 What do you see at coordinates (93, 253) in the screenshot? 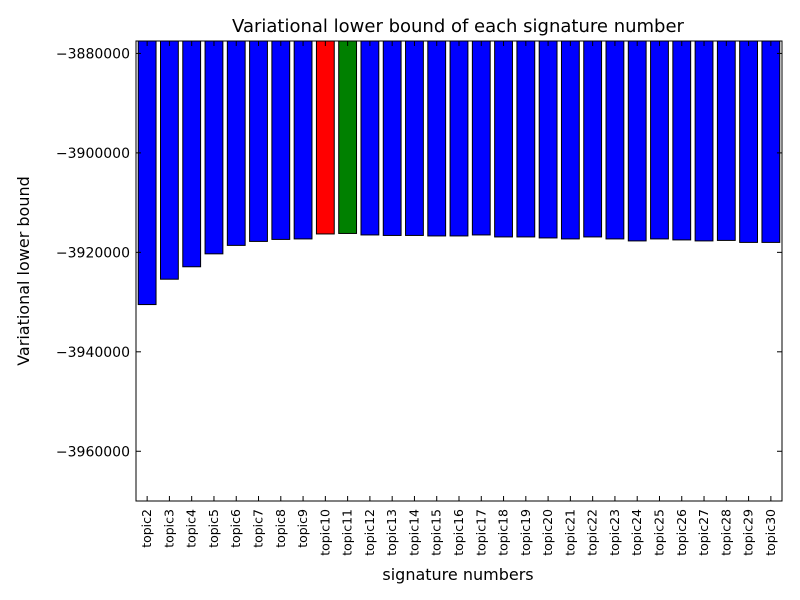
I see `y-tick-label: −3920000` at bounding box center [93, 253].